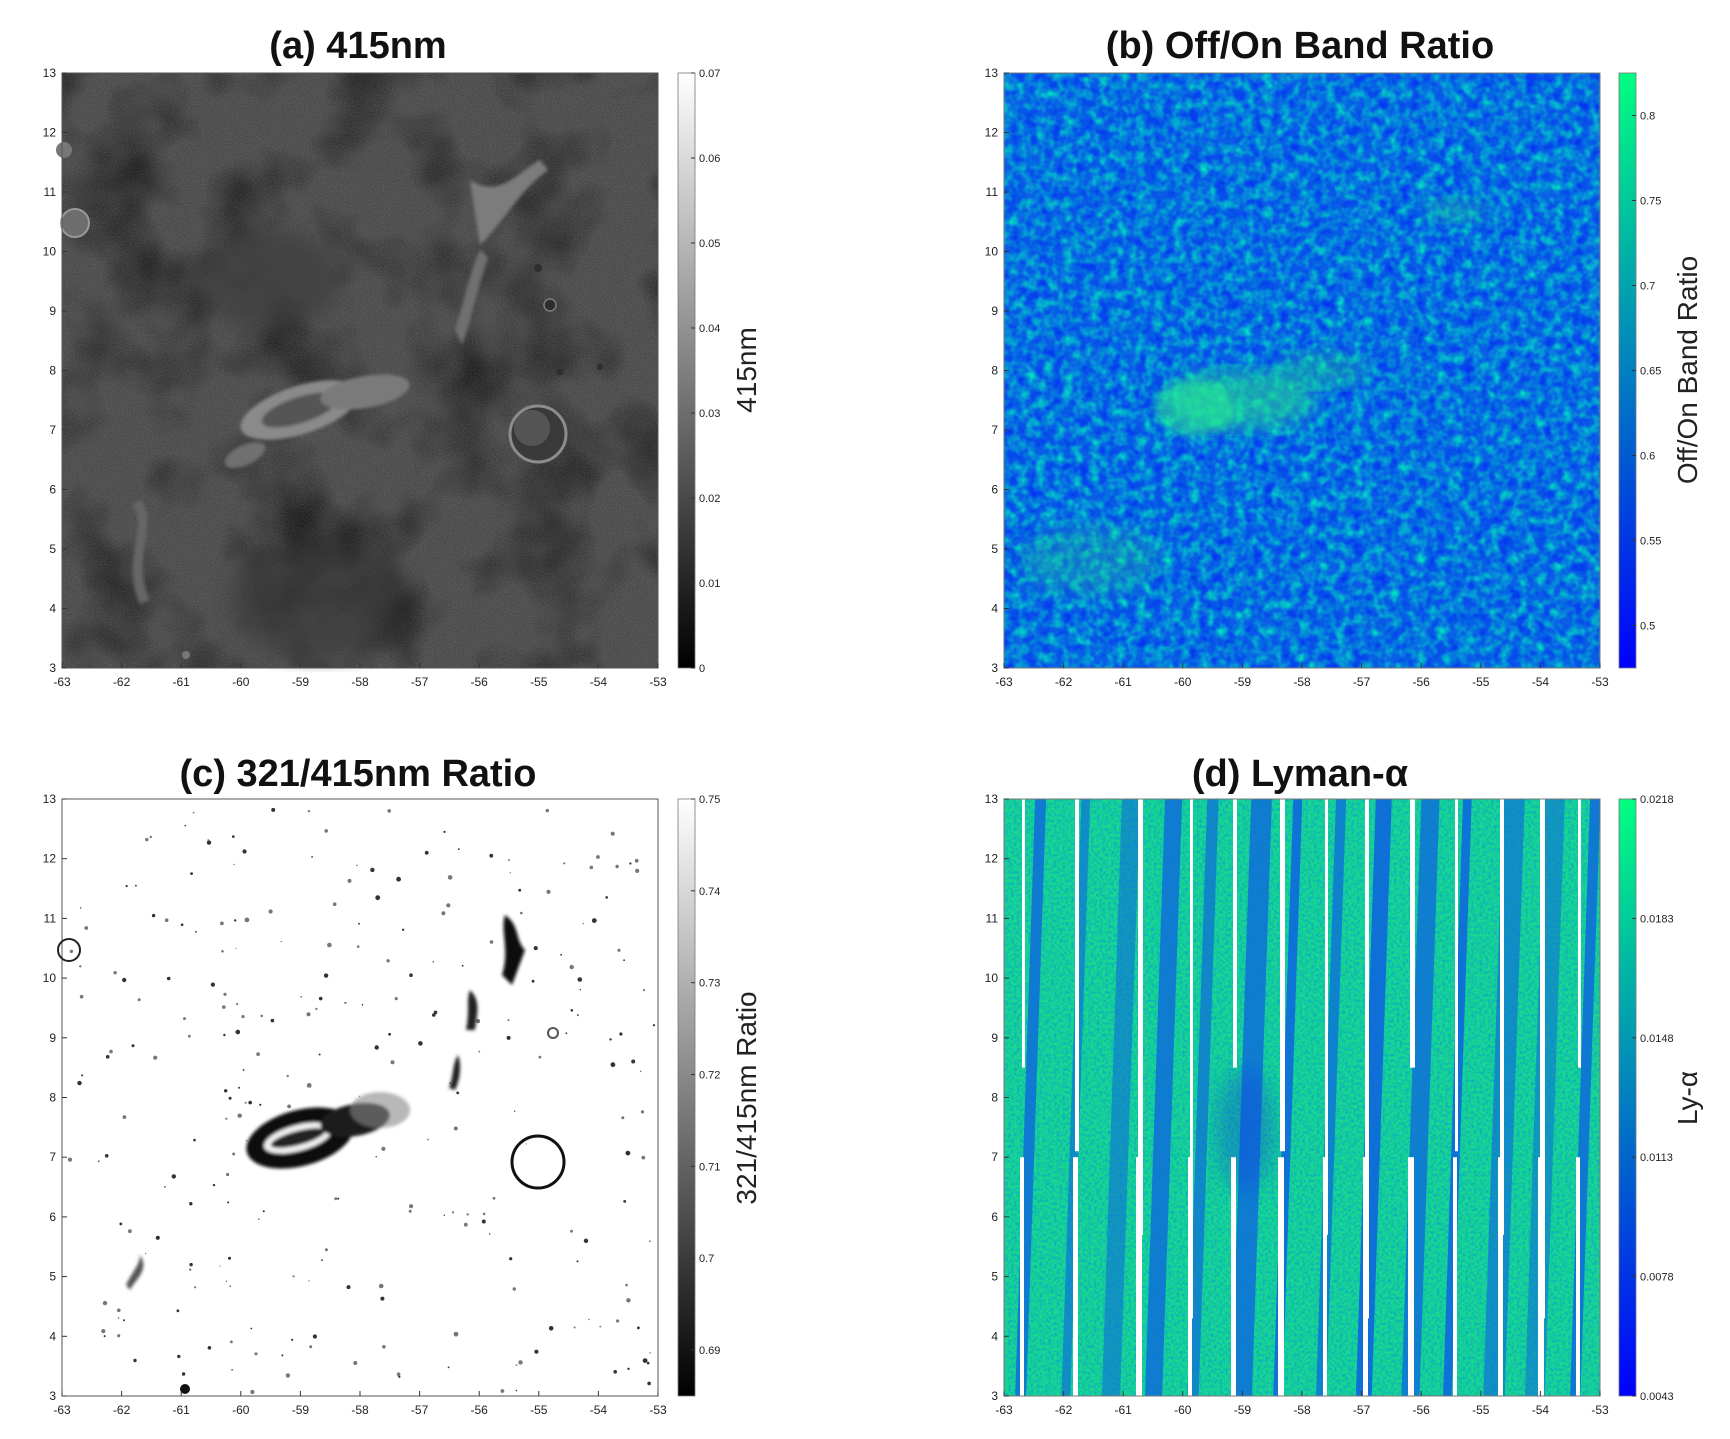 The height and width of the screenshot is (1439, 1730). Describe the element at coordinates (241, 682) in the screenshot. I see `x-tick-label: -60` at that location.